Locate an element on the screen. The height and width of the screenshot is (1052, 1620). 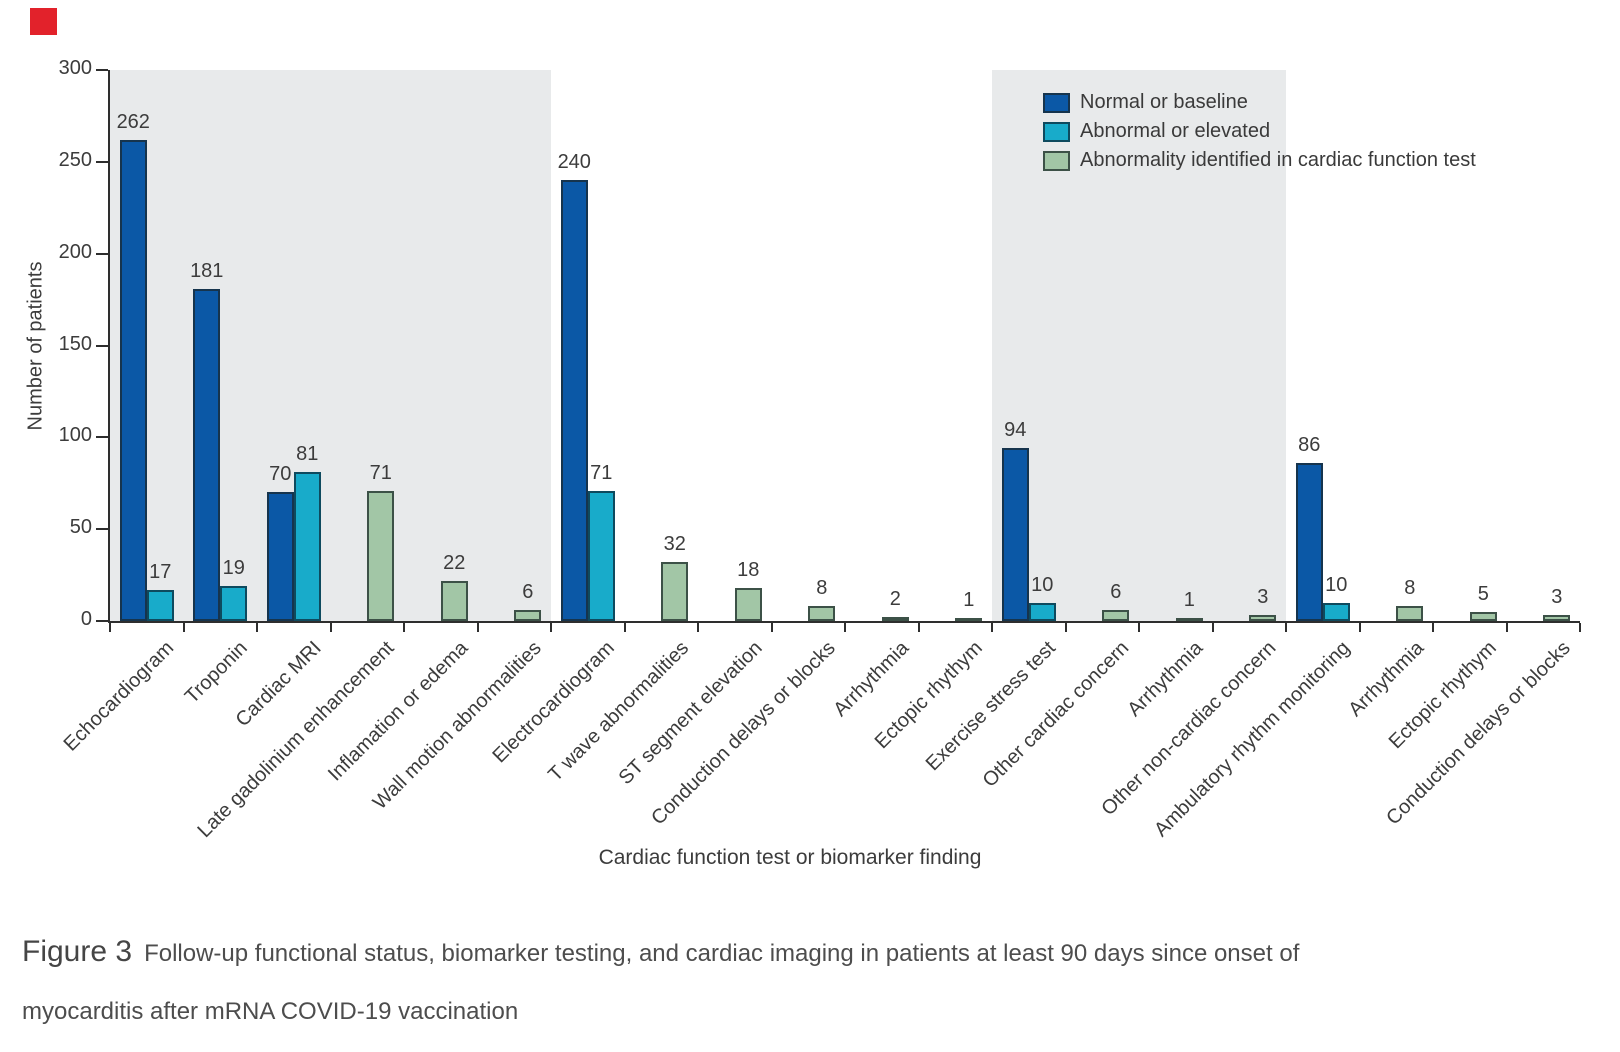
y-tick-label: 150 is located at coordinates (75, 343).